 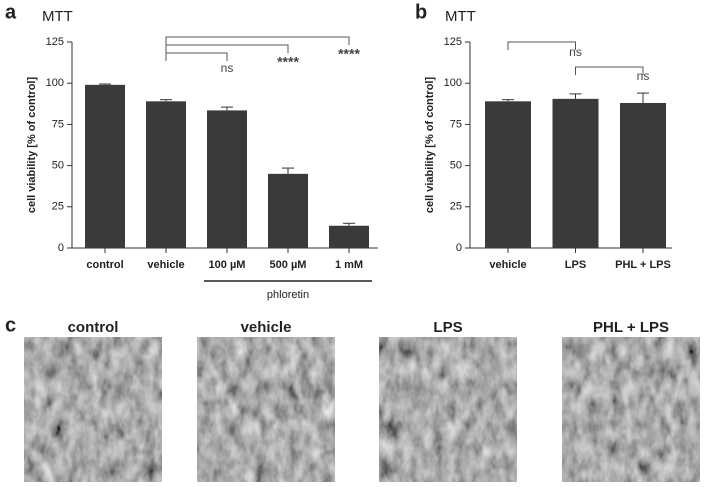 I want to click on micrograph-label: vehicle, so click(x=266, y=327).